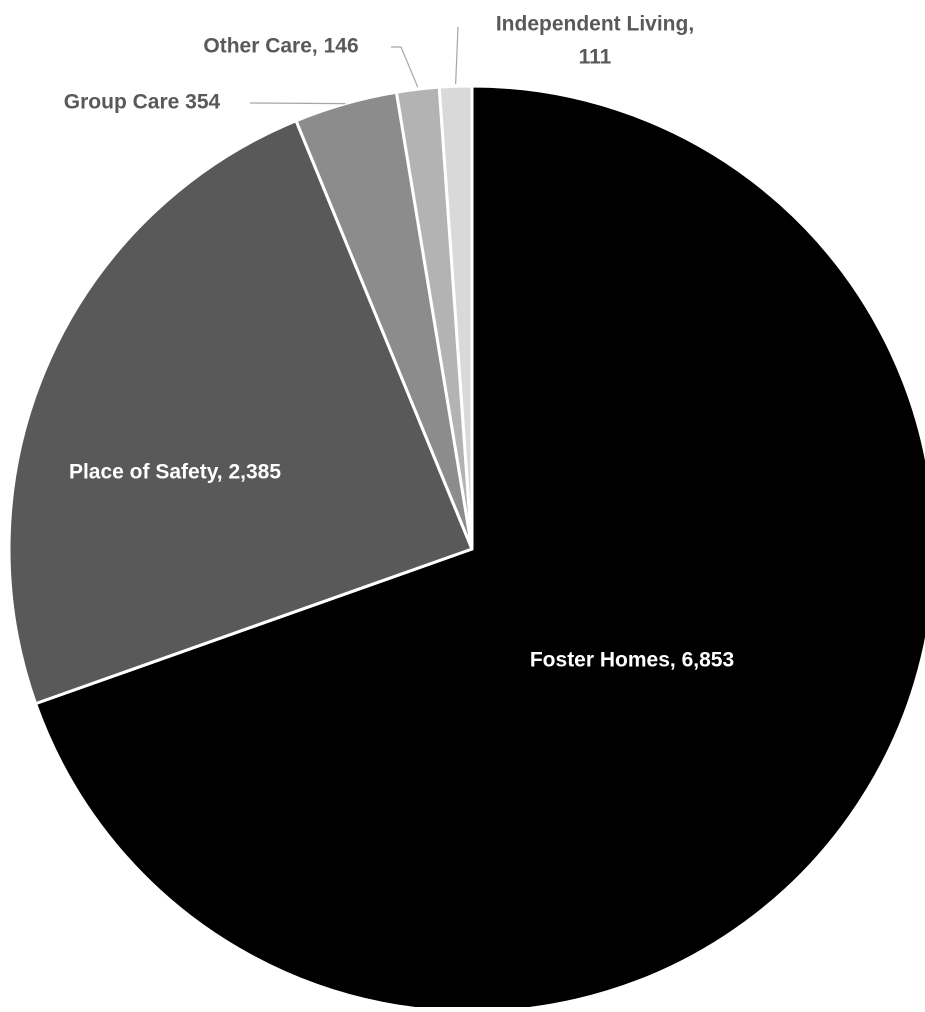 The height and width of the screenshot is (1012, 925). What do you see at coordinates (457, 55) in the screenshot?
I see `leader-independent-living` at bounding box center [457, 55].